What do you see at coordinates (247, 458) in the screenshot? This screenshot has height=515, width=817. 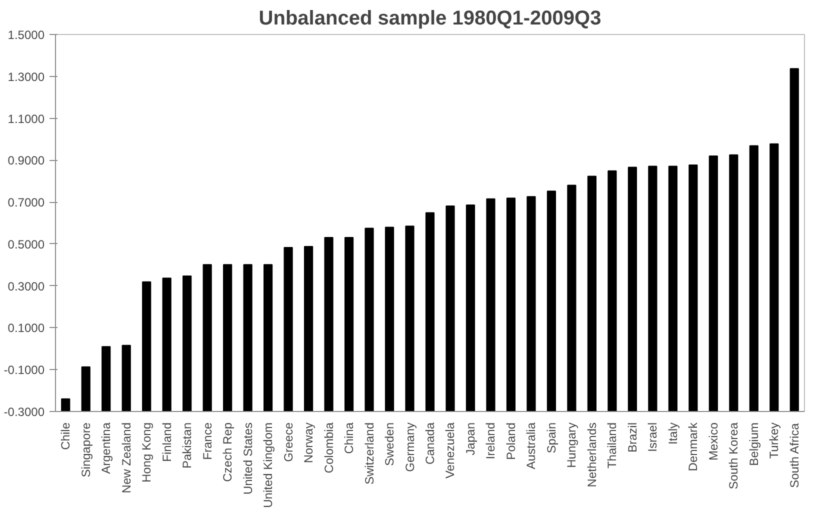 I see `x-tick-label: United States` at bounding box center [247, 458].